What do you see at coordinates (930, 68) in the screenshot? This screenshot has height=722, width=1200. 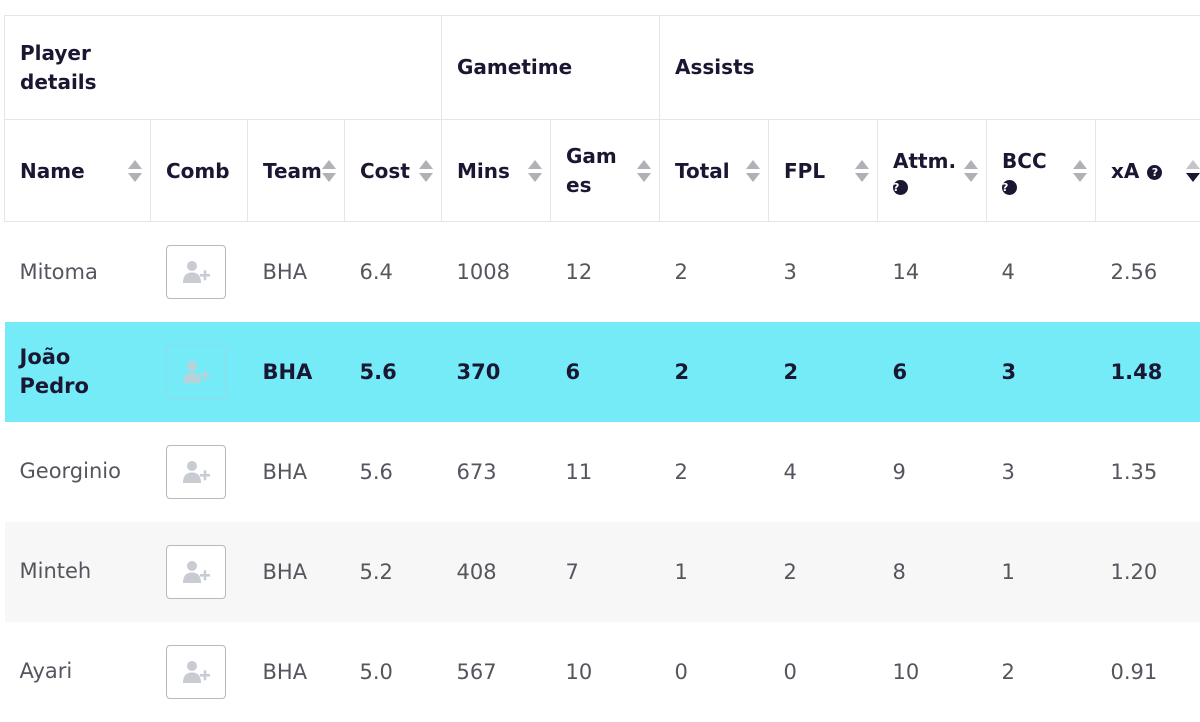 I see `group-header-assists: Assists` at bounding box center [930, 68].